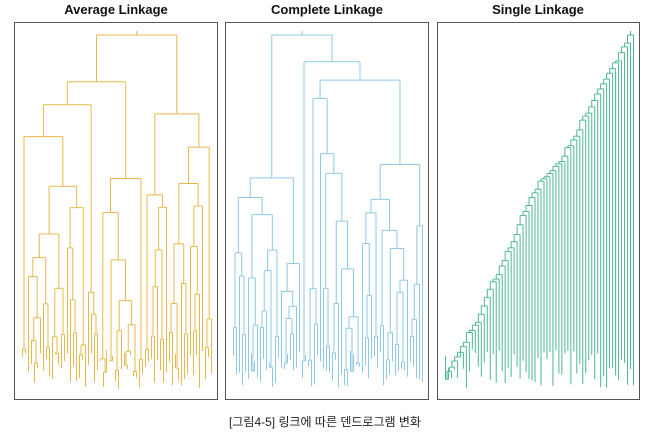 This screenshot has height=437, width=650. Describe the element at coordinates (327, 9) in the screenshot. I see `title-complete-linkage: Complete Linkage` at that location.